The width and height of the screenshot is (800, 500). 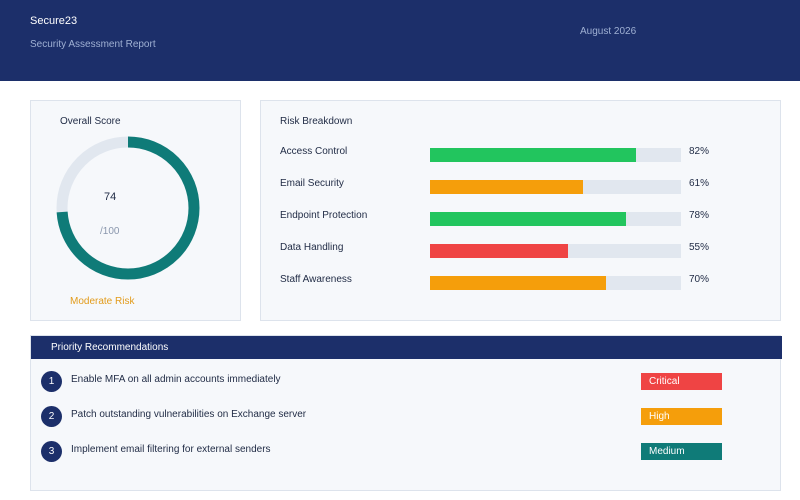 I want to click on score-value: 74, so click(x=110, y=197).